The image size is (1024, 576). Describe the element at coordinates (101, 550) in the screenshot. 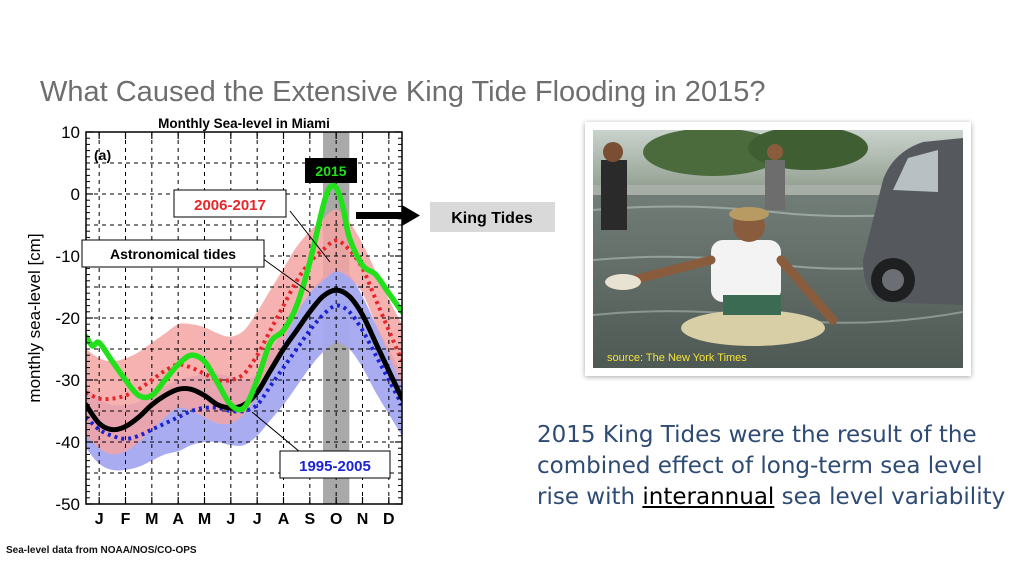

I see `data-source-note: Sea-level data from NOAA/NOS/CO-OPS` at that location.